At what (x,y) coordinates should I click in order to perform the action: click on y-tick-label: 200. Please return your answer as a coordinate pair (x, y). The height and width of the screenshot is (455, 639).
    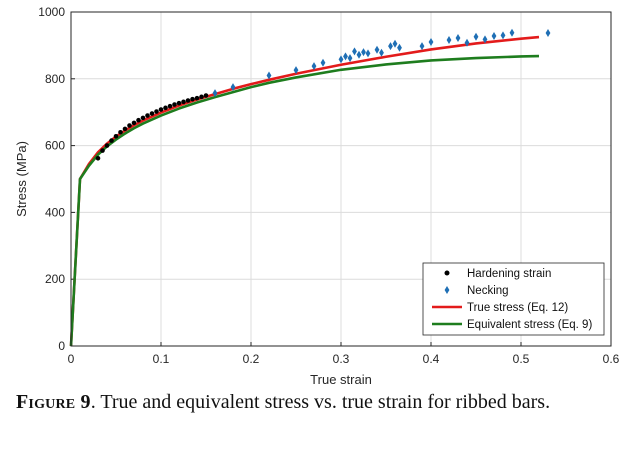
    Looking at the image, I should click on (55, 279).